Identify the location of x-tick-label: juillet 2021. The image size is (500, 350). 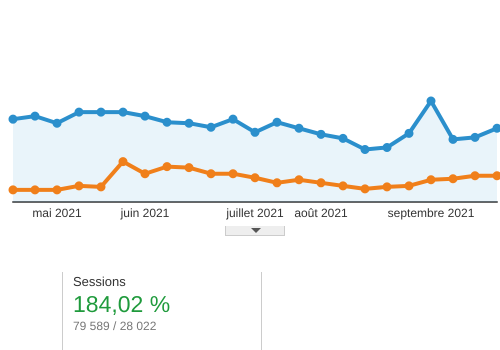
(254, 213).